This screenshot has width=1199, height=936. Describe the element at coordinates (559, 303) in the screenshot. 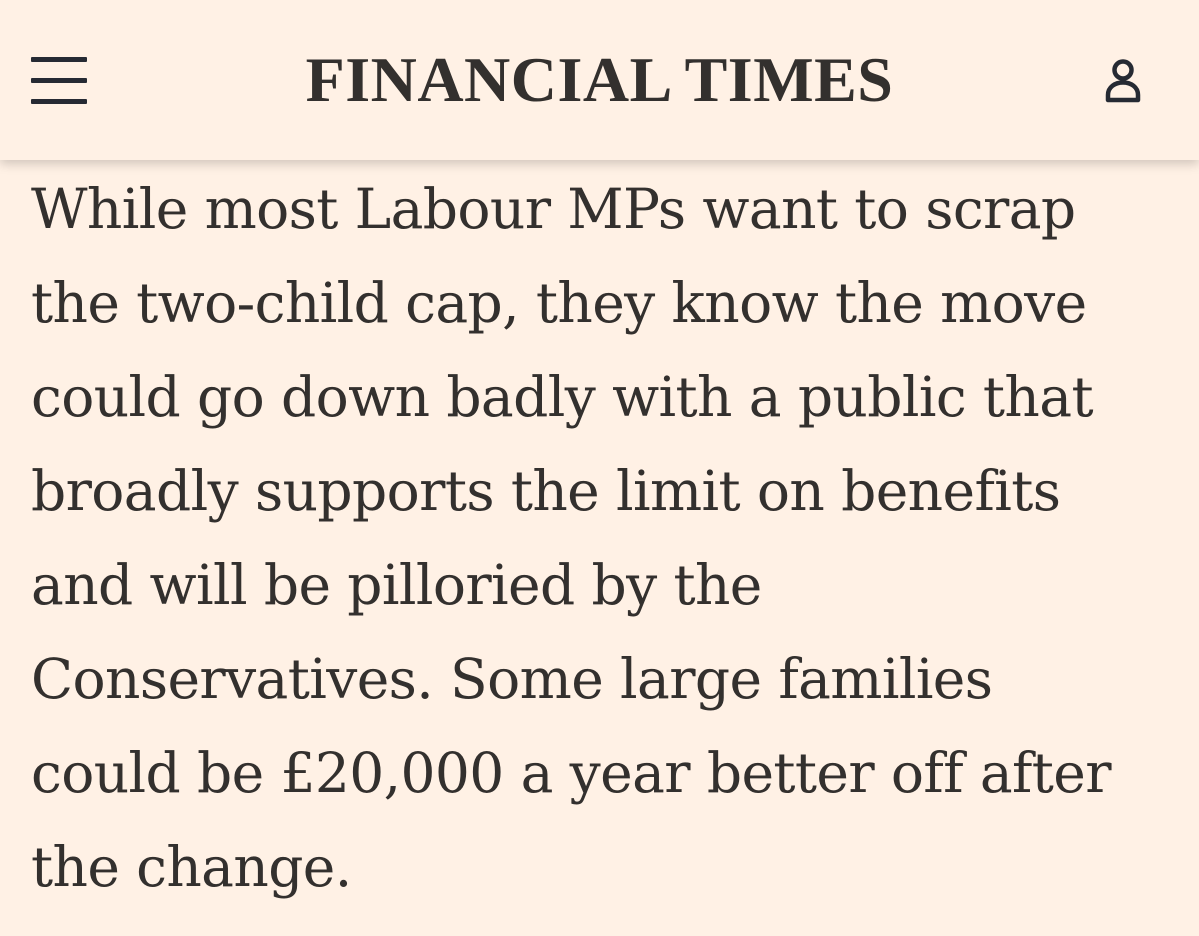

I see `paragraph-line: the two-child cap, they know the move` at that location.